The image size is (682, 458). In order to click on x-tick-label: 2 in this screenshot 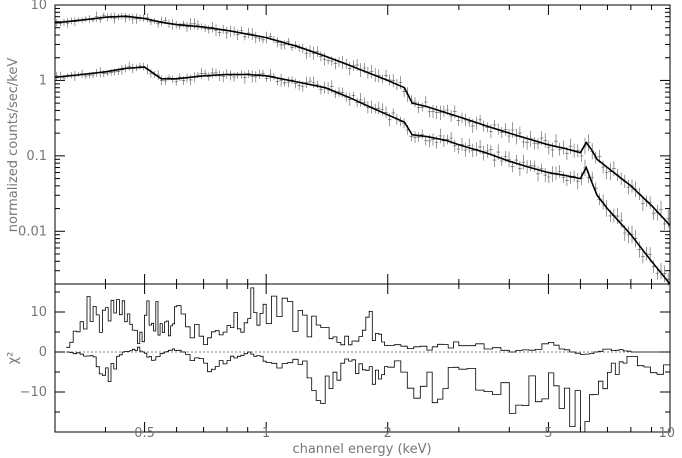, I will do `click(388, 433)`.